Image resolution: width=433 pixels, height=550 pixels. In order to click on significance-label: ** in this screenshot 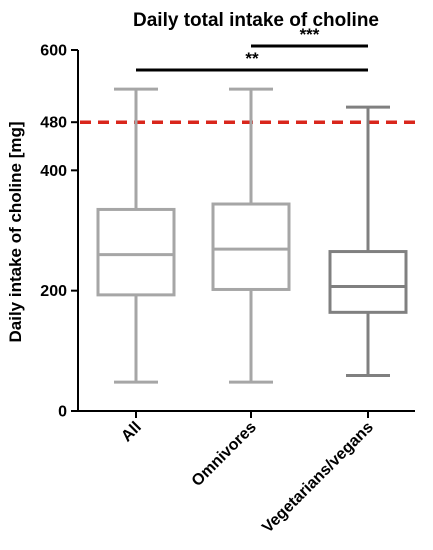, I will do `click(252, 58)`.